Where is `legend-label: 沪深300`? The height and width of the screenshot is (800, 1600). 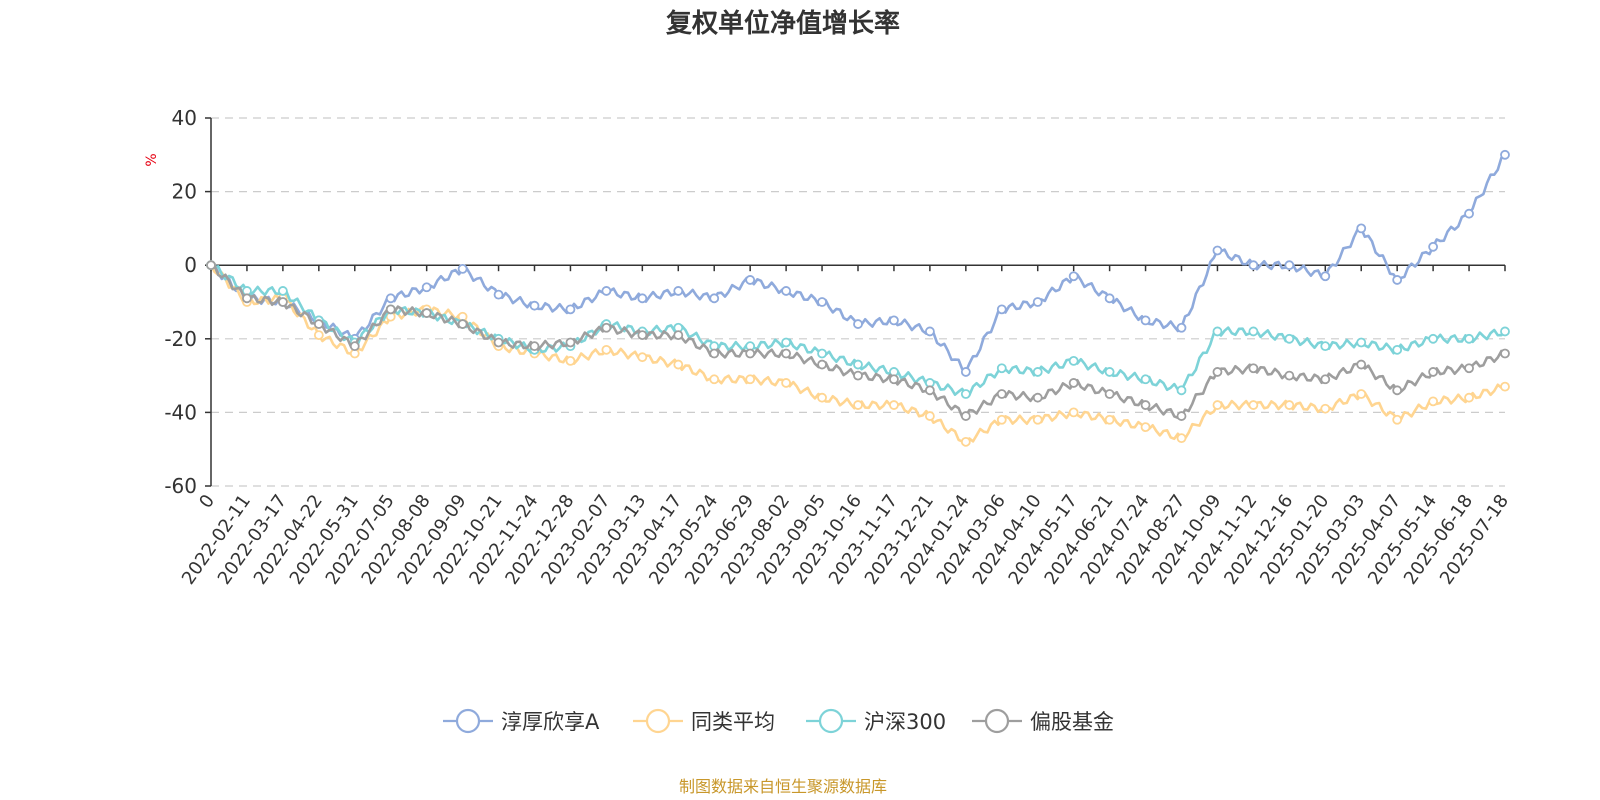 legend-label: 沪深300 is located at coordinates (905, 722).